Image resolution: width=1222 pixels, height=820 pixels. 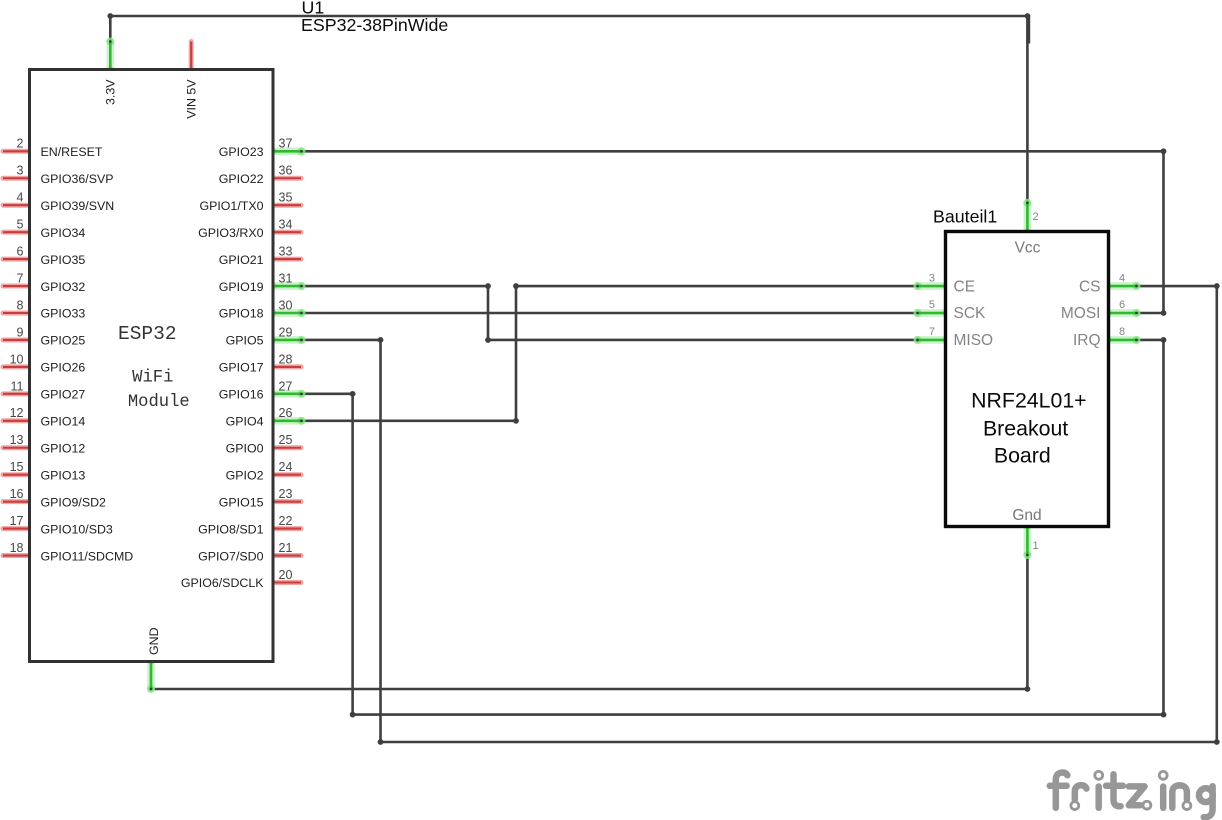 I want to click on svg-text: 33, so click(x=286, y=252).